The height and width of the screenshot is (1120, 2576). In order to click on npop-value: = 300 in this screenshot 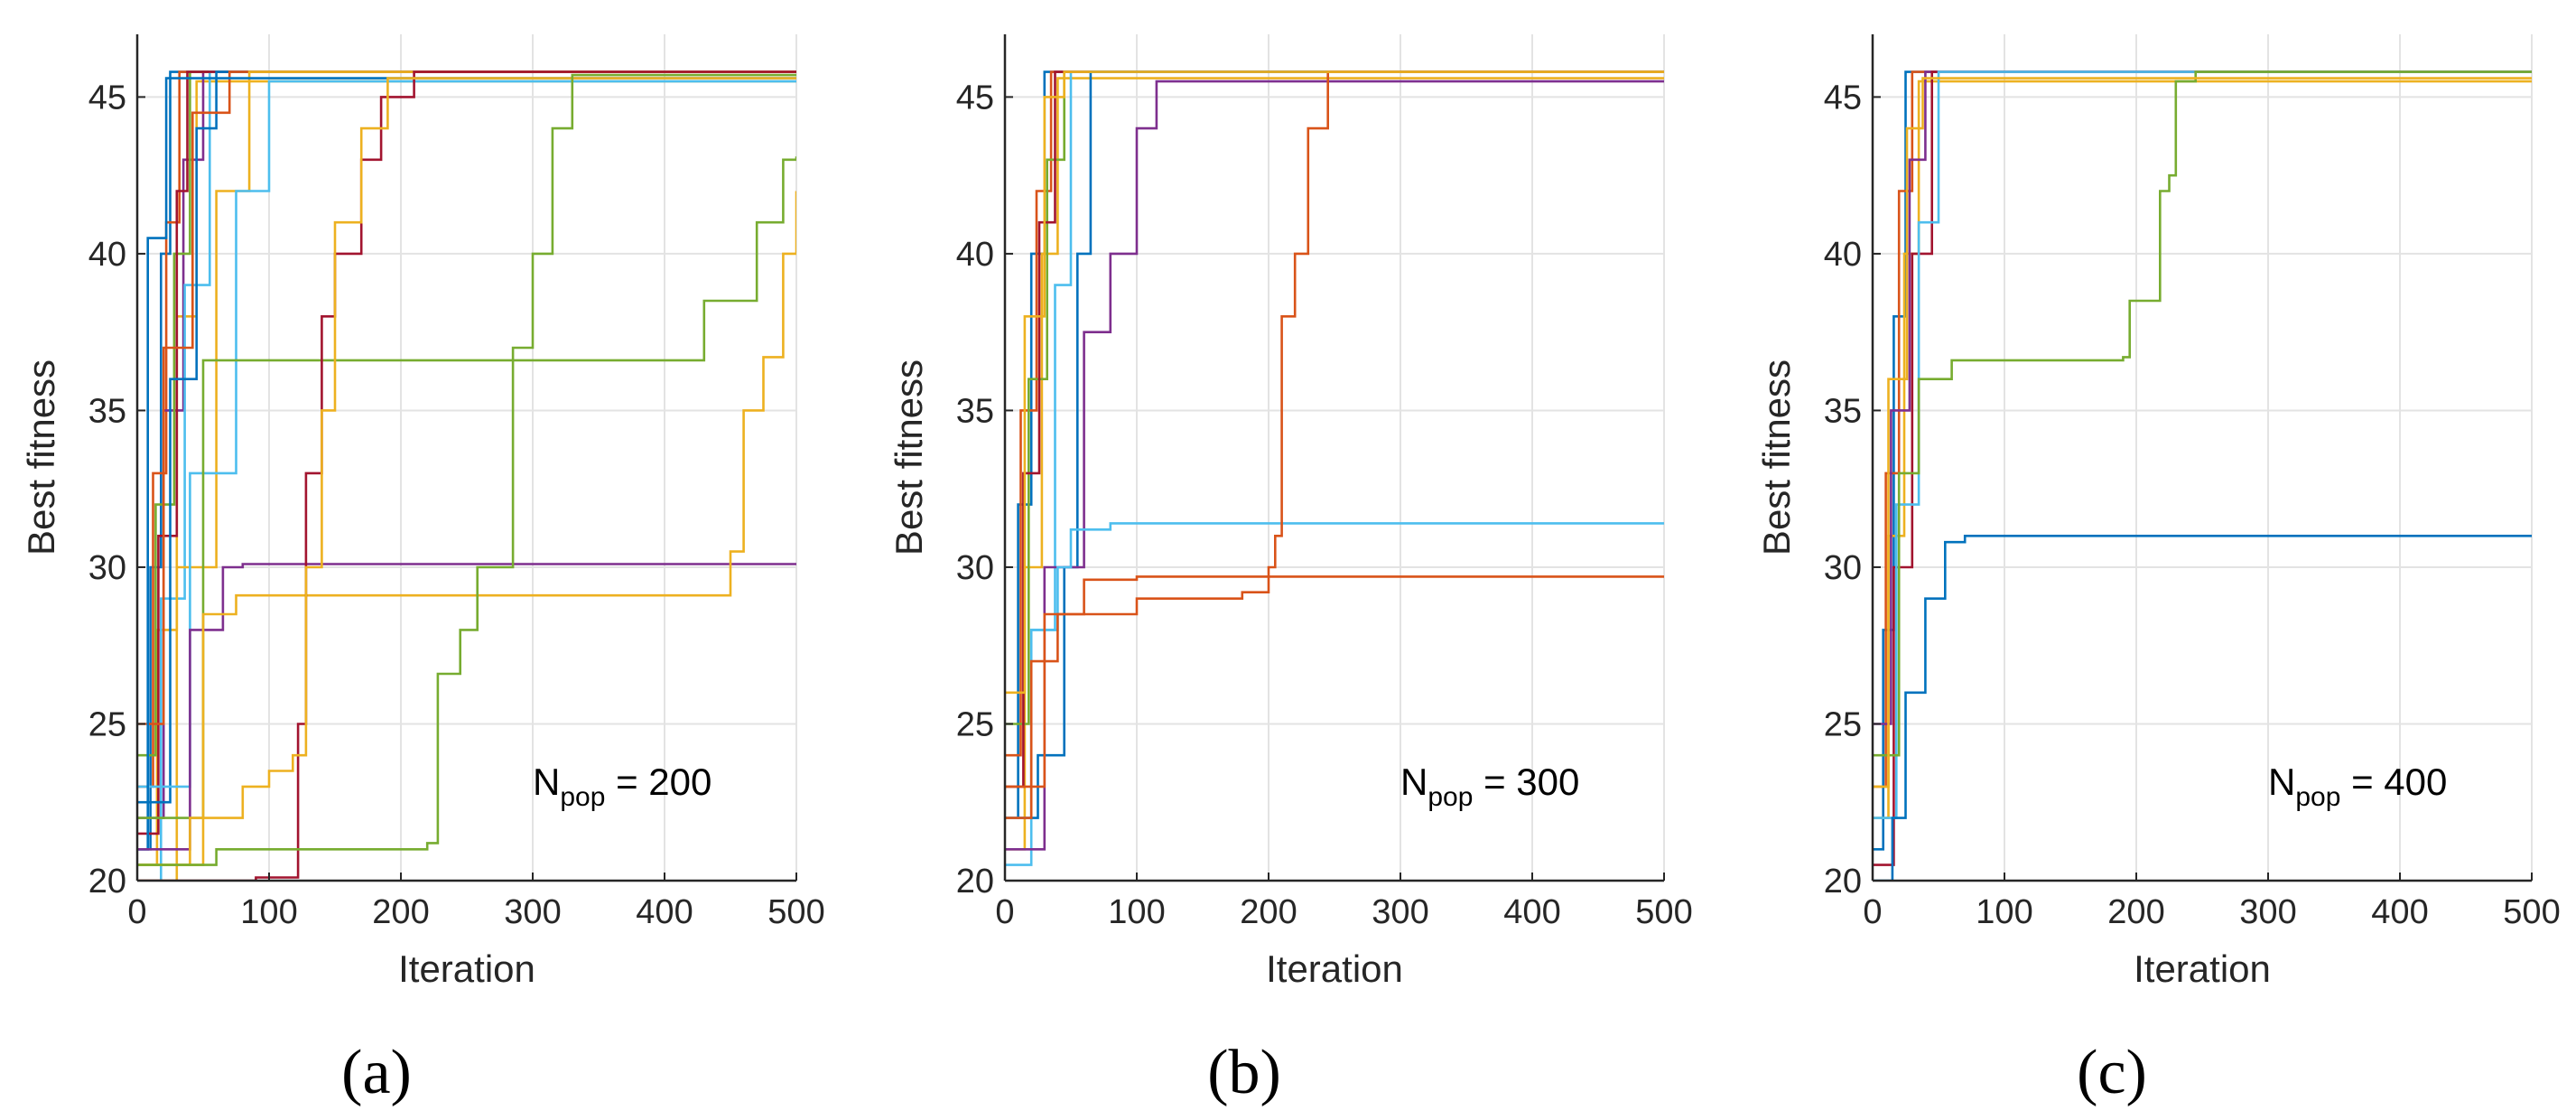, I will do `click(1526, 782)`.